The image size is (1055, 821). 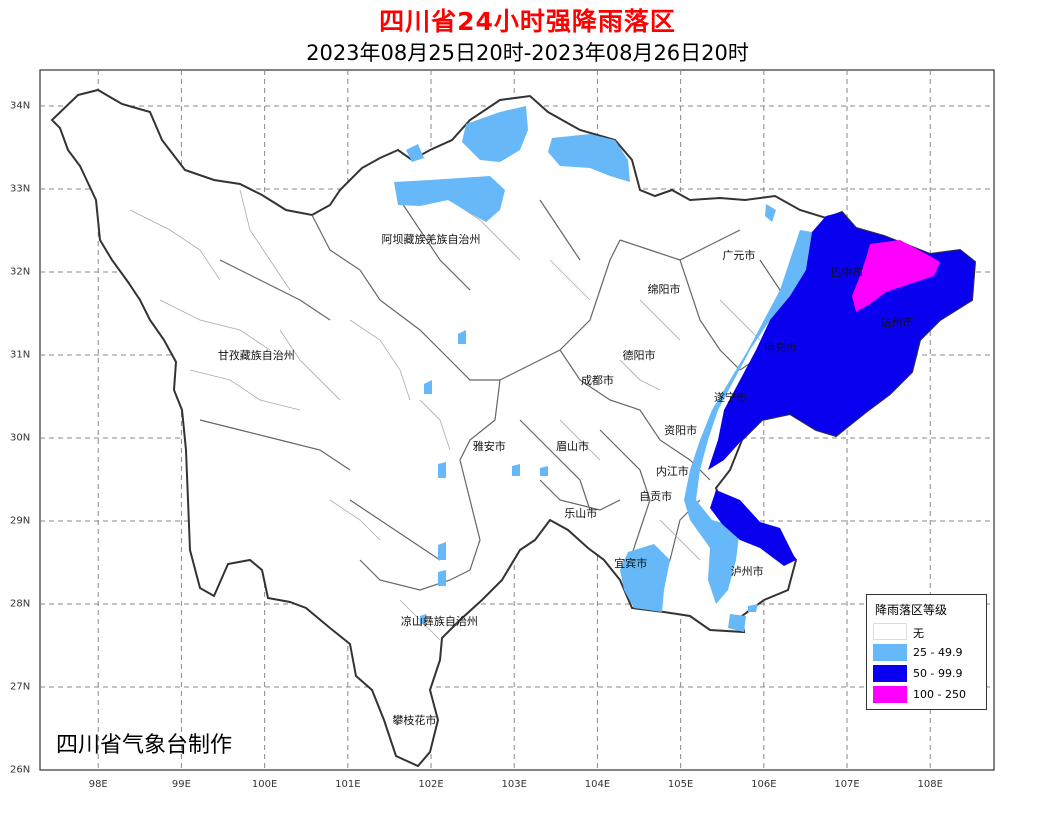 What do you see at coordinates (489, 447) in the screenshot?
I see `place-label: 雅安市` at bounding box center [489, 447].